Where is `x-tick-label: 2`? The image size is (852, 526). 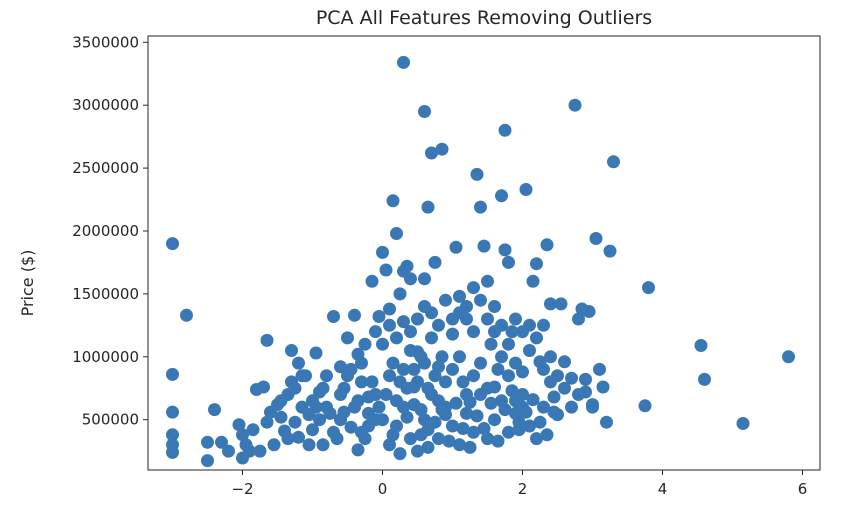
x-tick-label: 2 is located at coordinates (523, 489).